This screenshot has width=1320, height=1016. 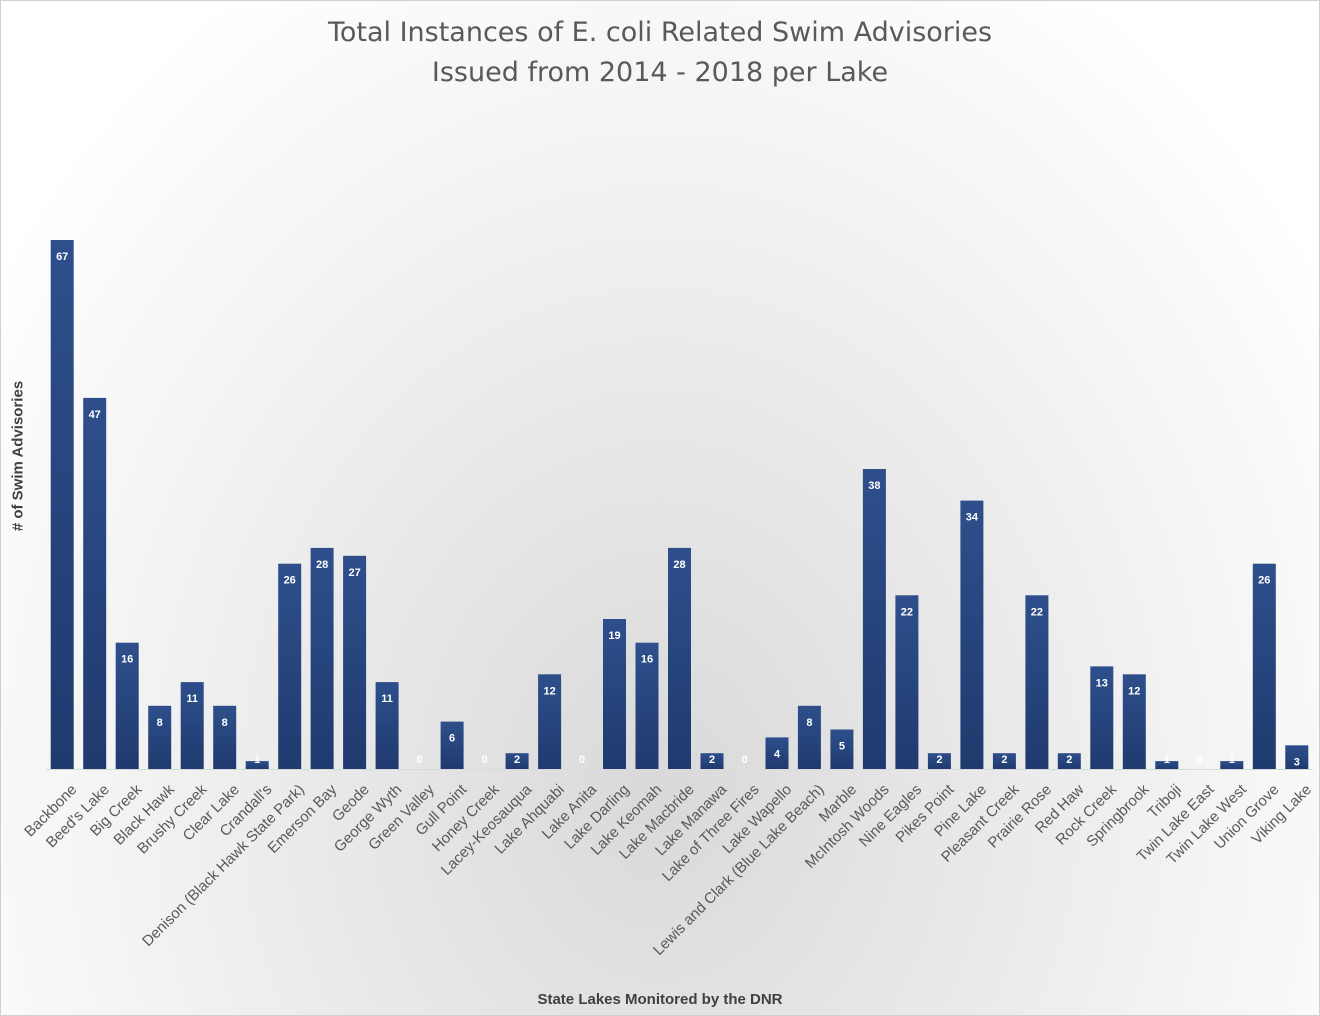 I want to click on data-label: 19, so click(x=614, y=636).